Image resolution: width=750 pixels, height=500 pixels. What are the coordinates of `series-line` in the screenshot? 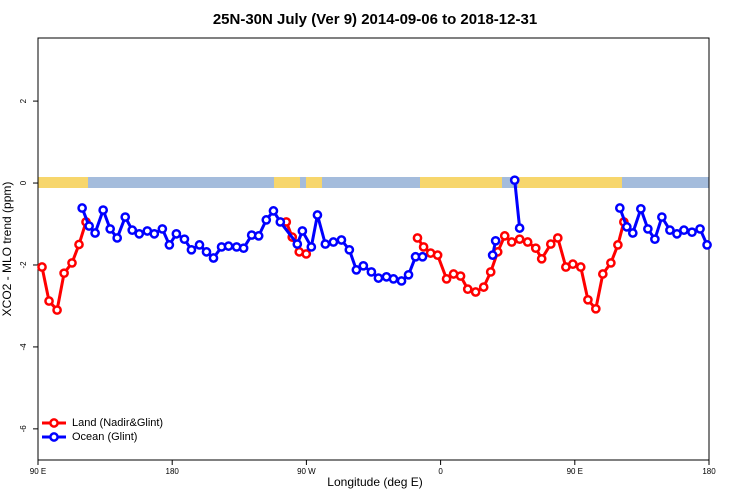 It's located at (517, 204).